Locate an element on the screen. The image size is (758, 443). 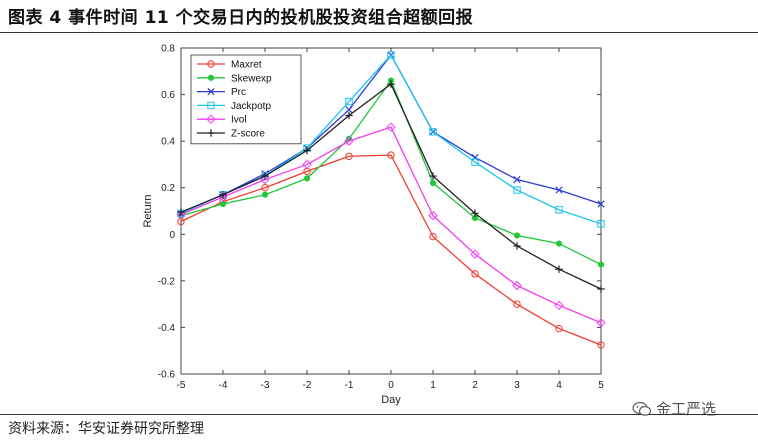
legend-box is located at coordinates (246, 99).